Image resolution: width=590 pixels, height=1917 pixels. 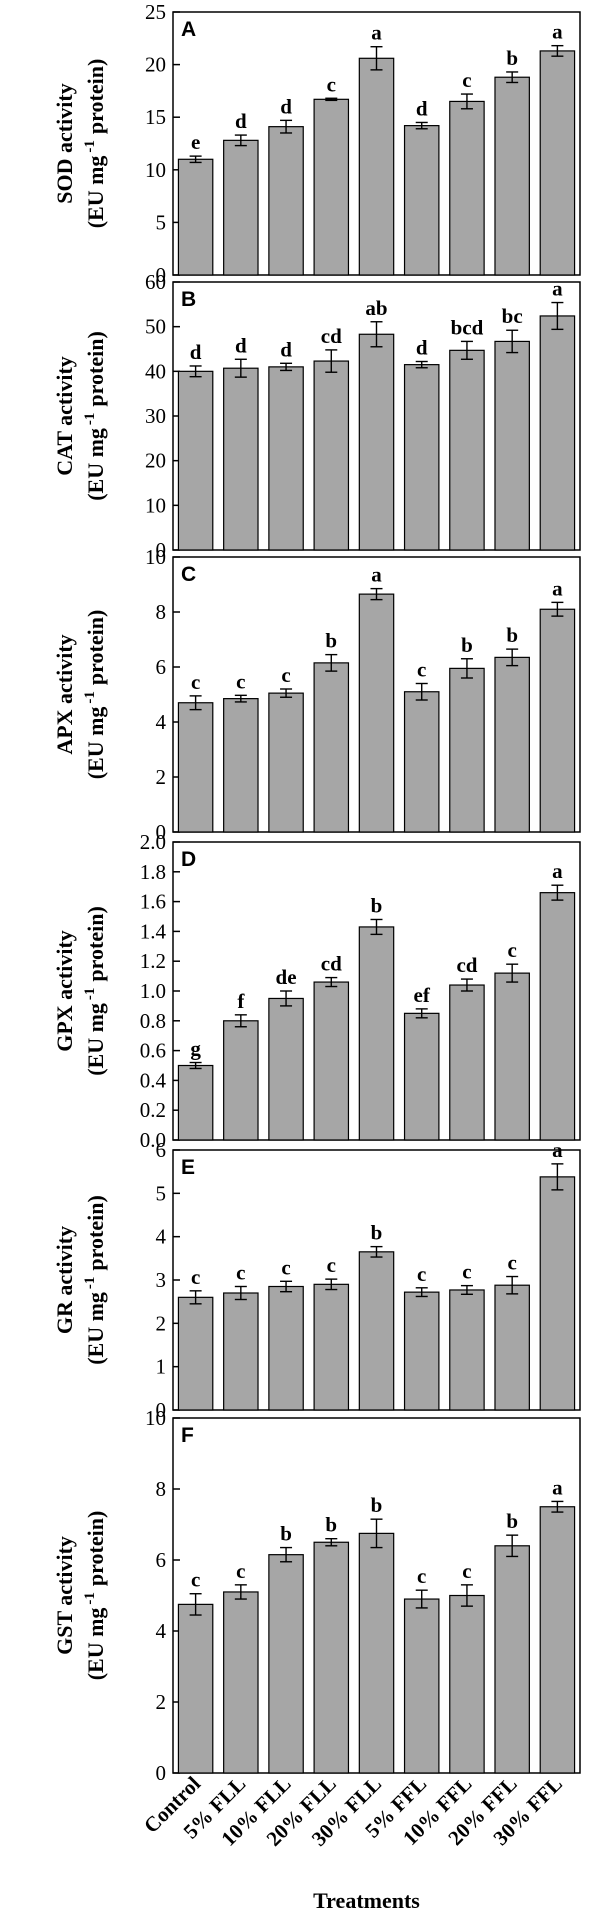 What do you see at coordinates (188, 29) in the screenshot?
I see `panel-letter: A` at bounding box center [188, 29].